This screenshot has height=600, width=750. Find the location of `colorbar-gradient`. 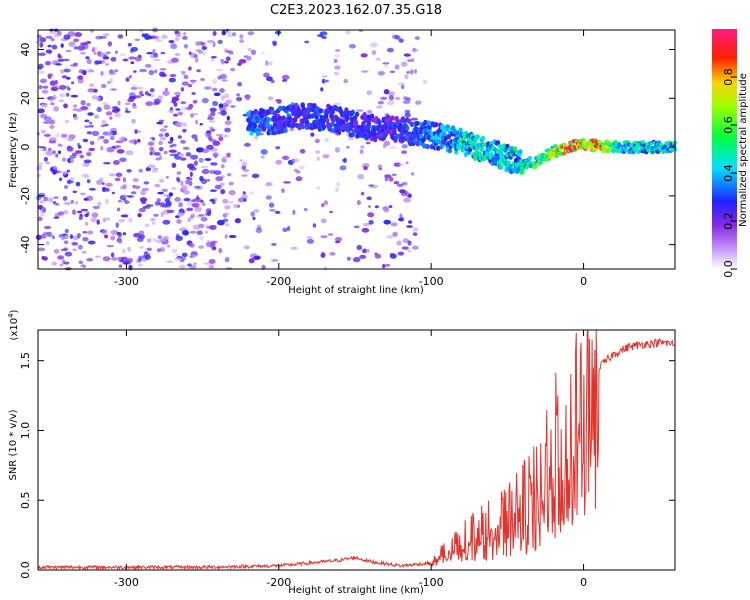

colorbar-gradient is located at coordinates (724, 149).